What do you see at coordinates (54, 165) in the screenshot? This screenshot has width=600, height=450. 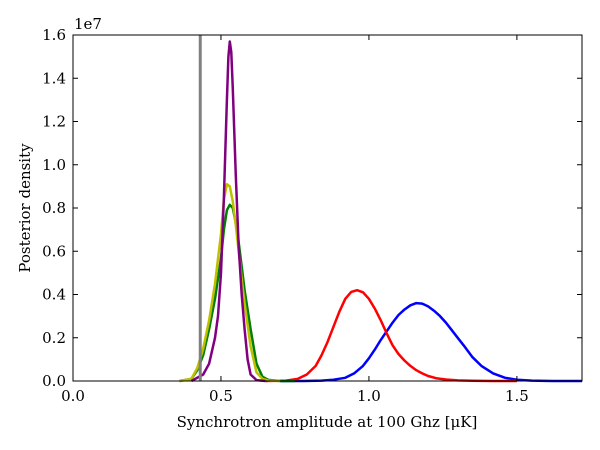 I see `y-tick-label: 1.0` at bounding box center [54, 165].